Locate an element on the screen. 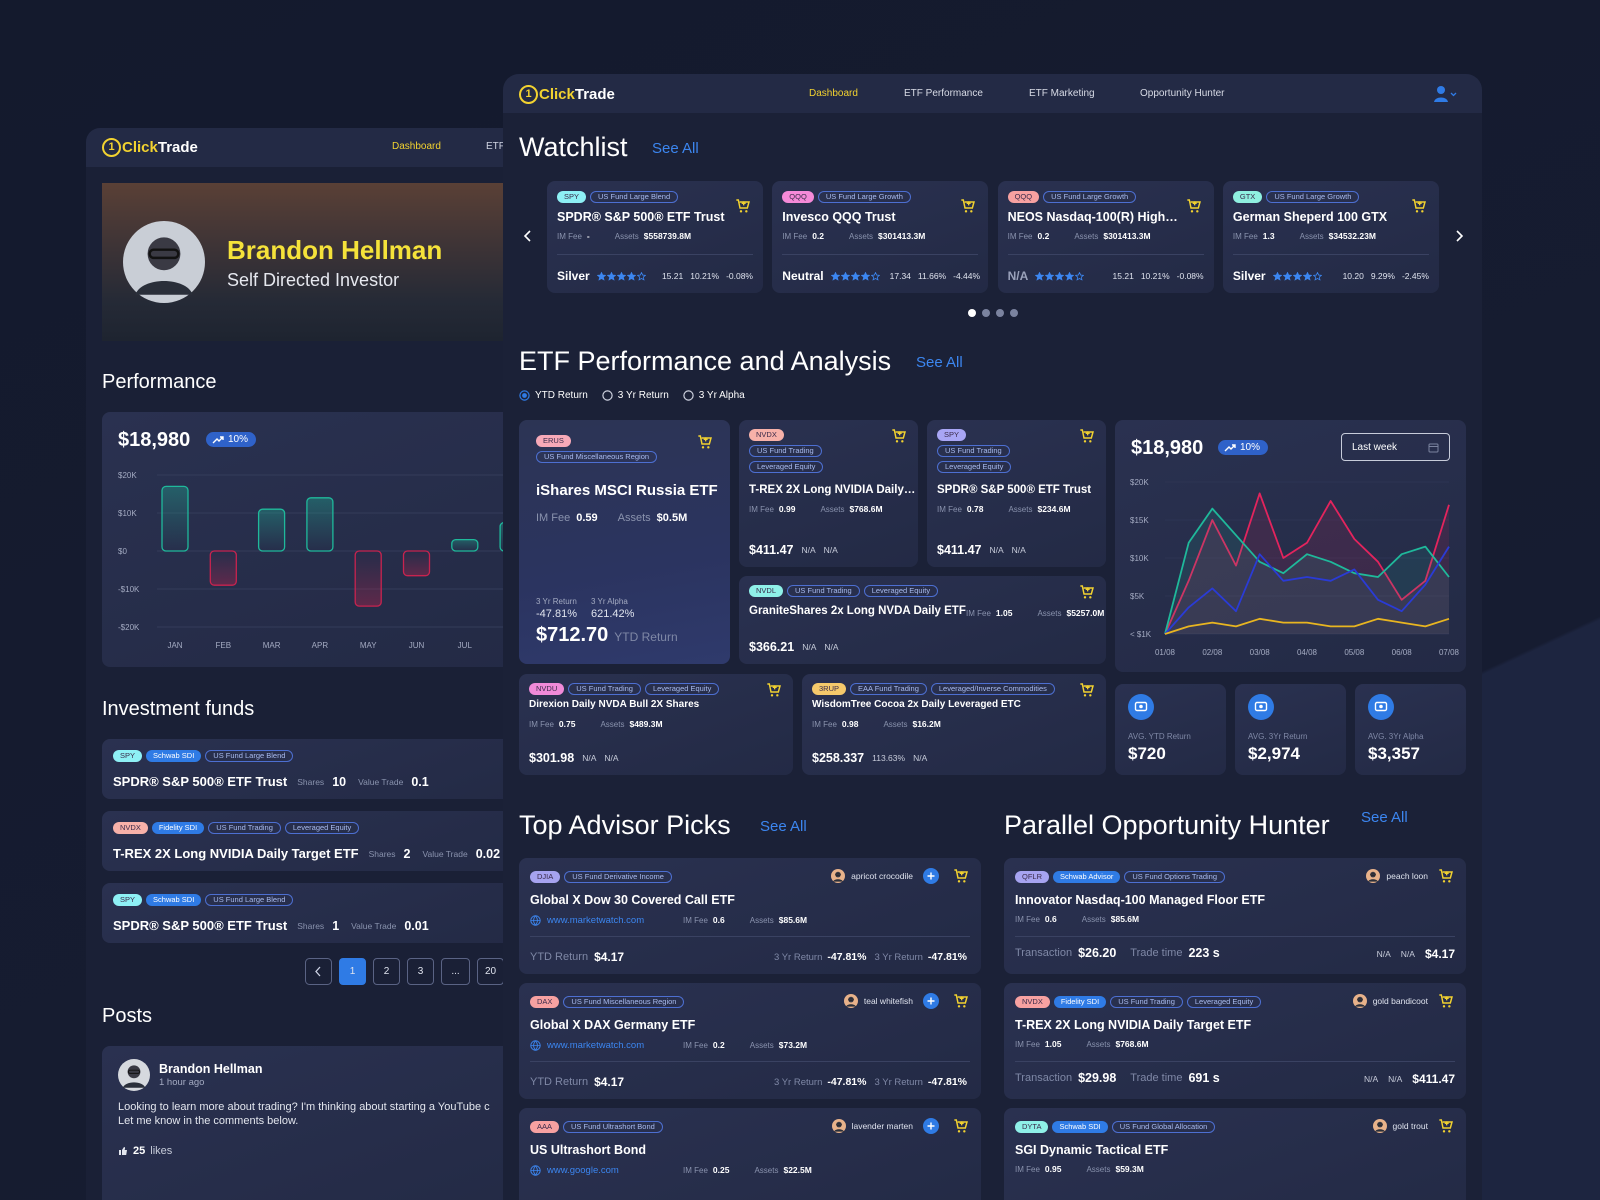 The height and width of the screenshot is (1200, 1600). value-label: Value Trade is located at coordinates (381, 781).